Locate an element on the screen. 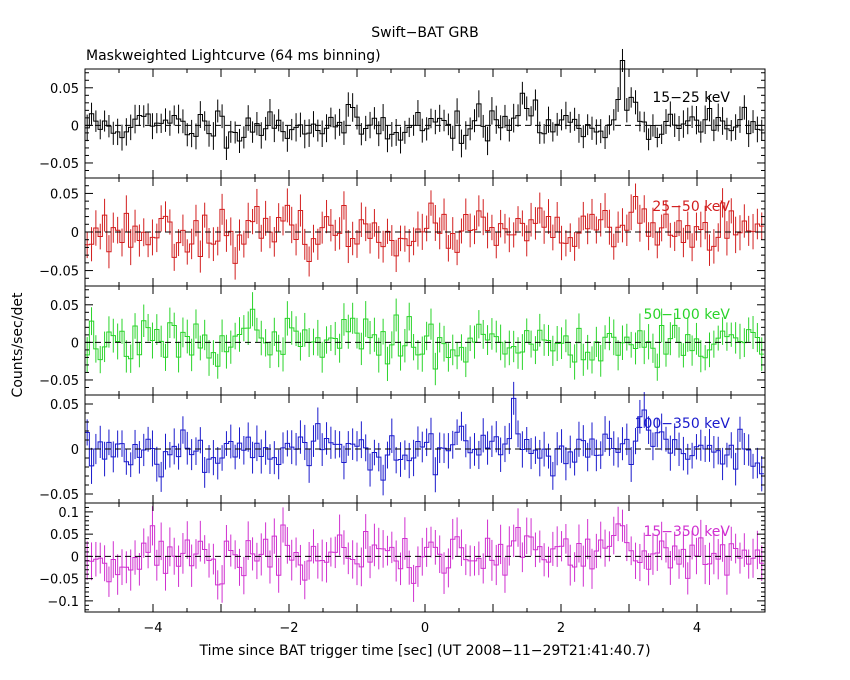  panel-energy-label: 15−25 keV is located at coordinates (691, 98).